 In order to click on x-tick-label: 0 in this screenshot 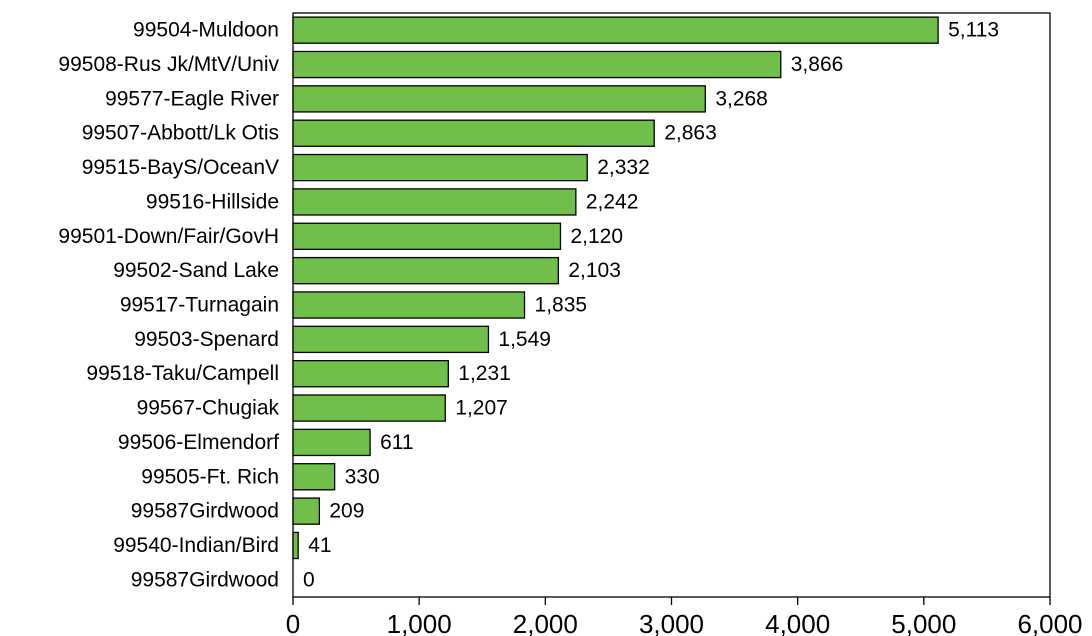, I will do `click(293, 622)`.